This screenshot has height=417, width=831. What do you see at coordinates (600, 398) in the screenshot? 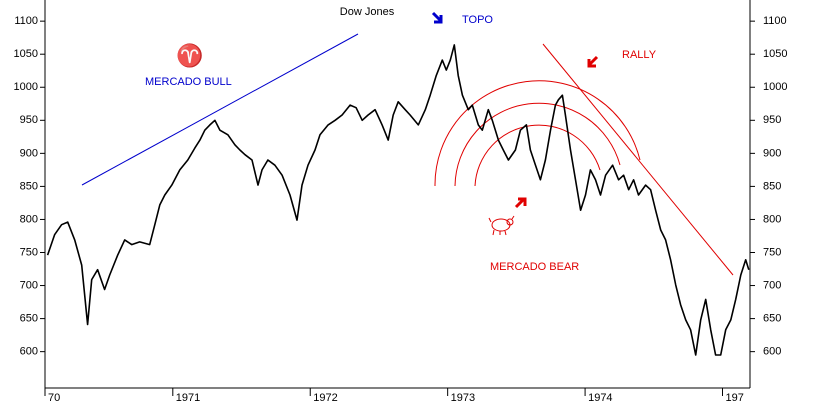
I see `x-tick-label: 1974` at bounding box center [600, 398].